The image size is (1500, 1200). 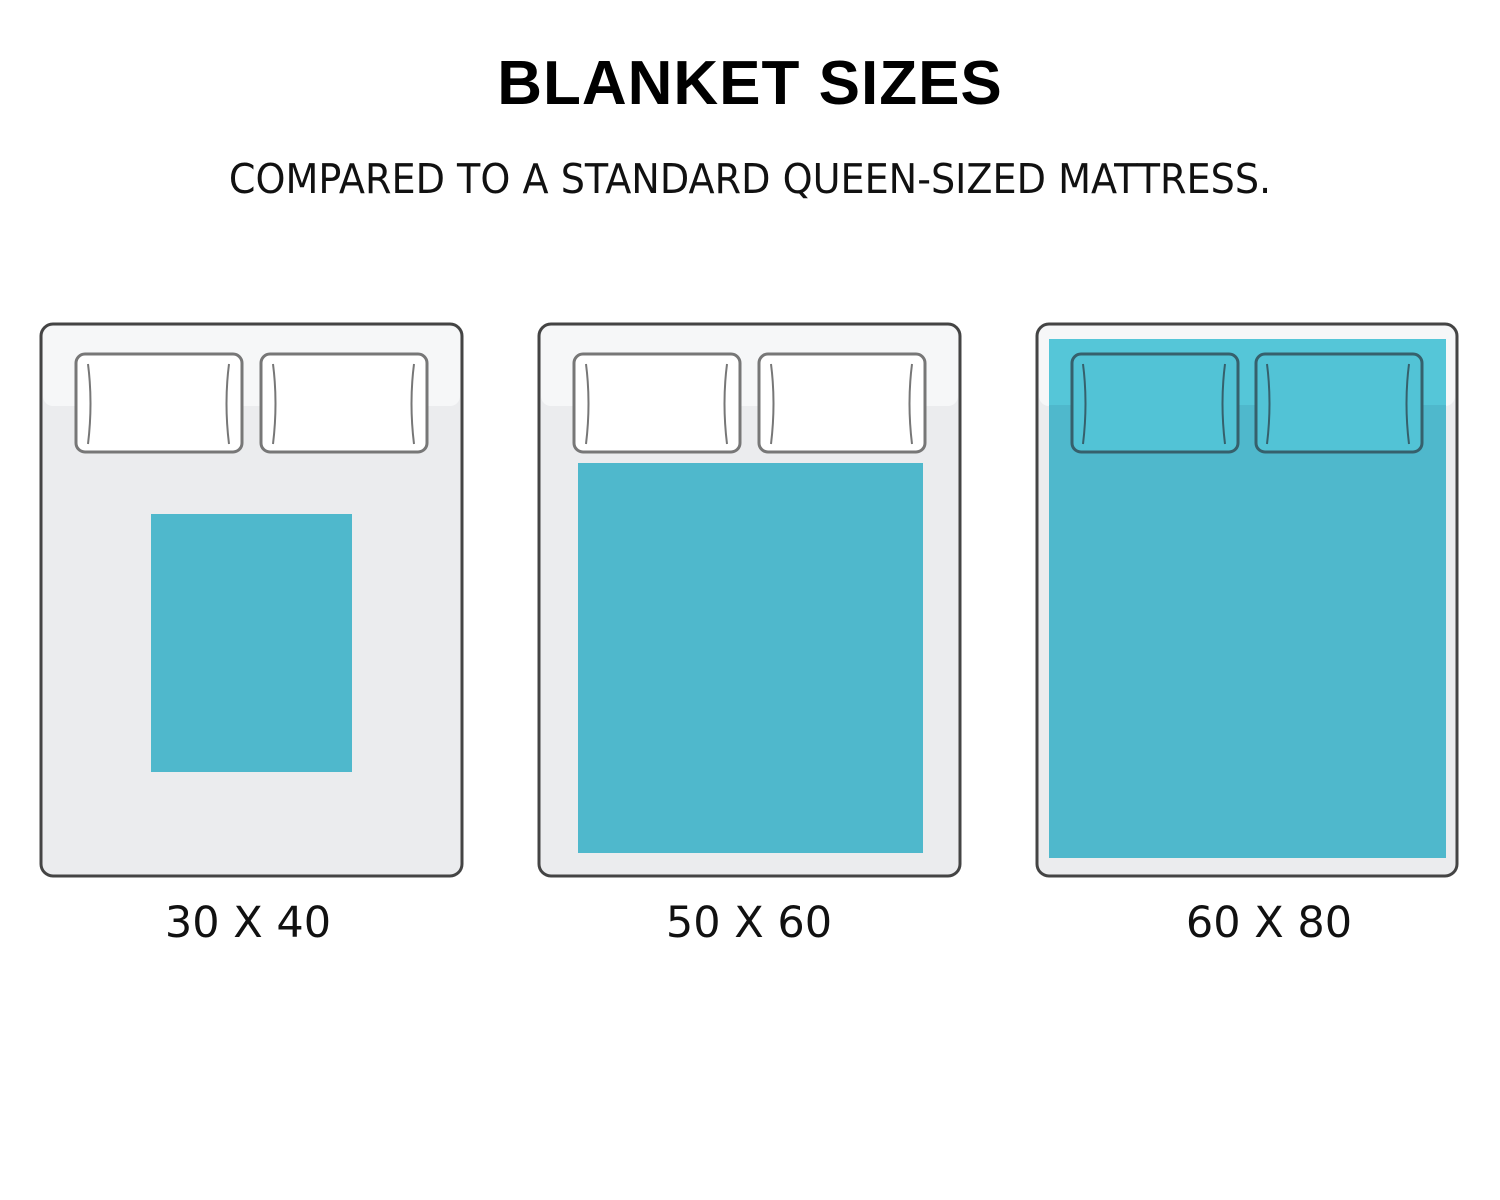 I want to click on bed-50x60, so click(x=749, y=600).